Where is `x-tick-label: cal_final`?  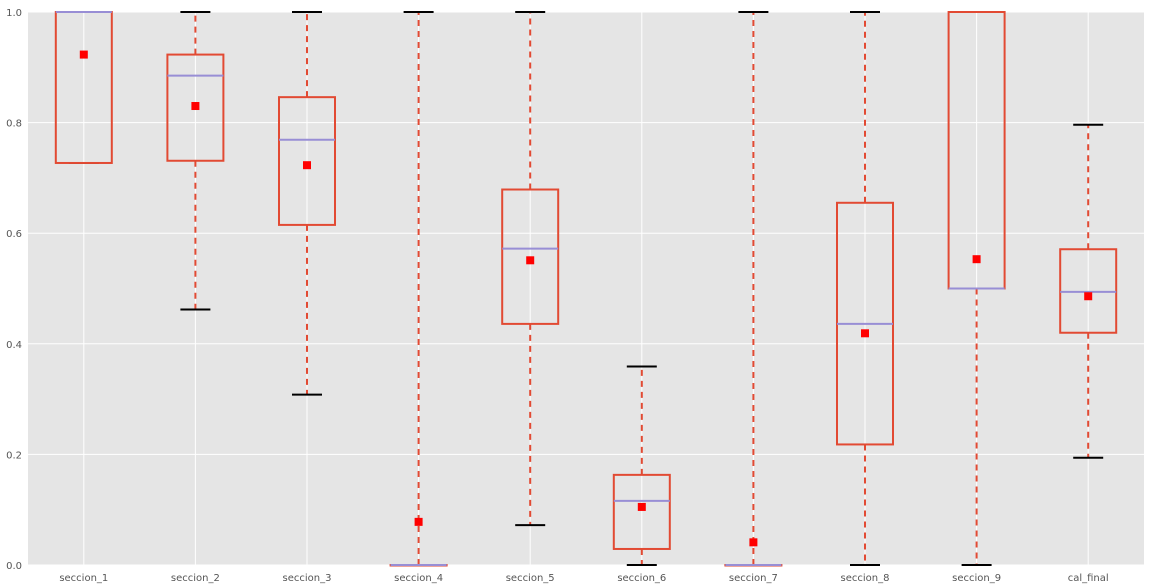 x-tick-label: cal_final is located at coordinates (1088, 578).